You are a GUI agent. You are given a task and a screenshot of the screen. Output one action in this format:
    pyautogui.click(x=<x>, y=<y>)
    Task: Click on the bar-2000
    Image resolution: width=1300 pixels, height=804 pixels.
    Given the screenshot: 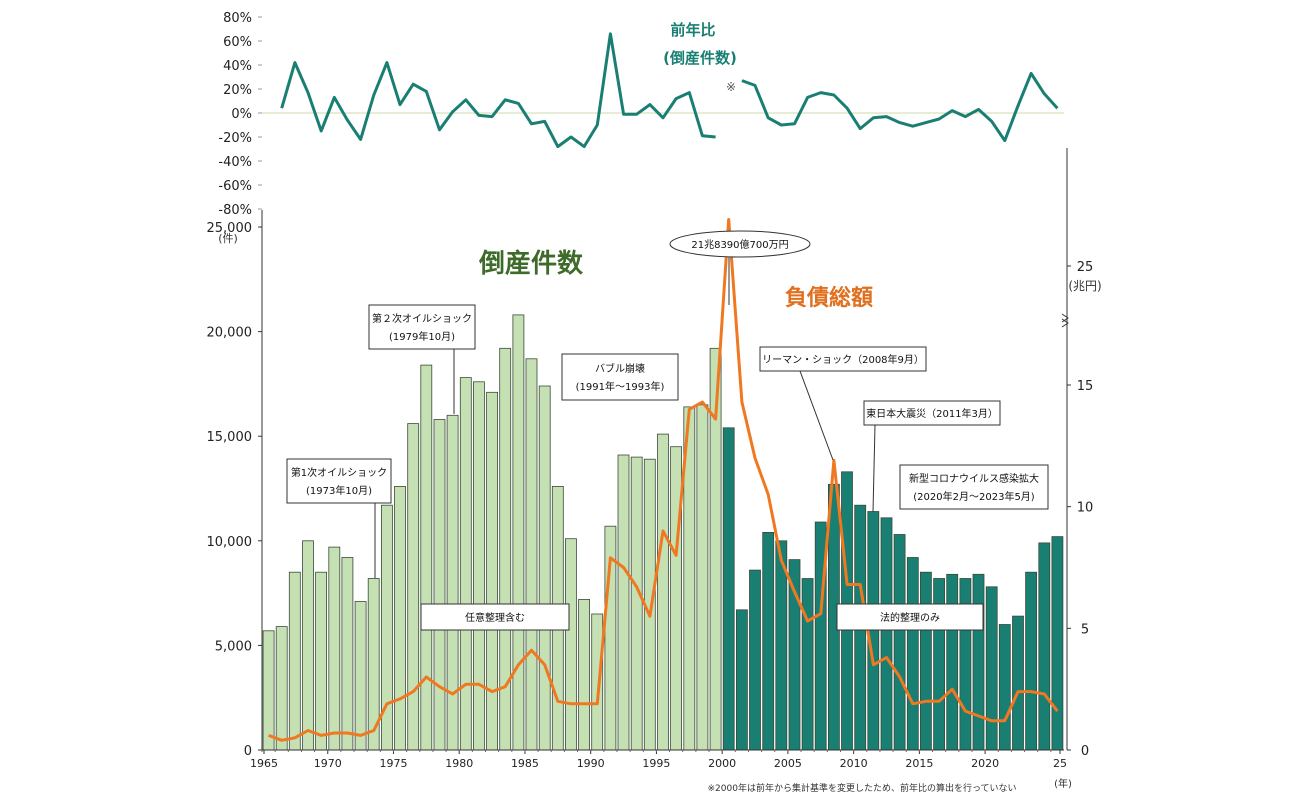 What is the action you would take?
    pyautogui.click(x=728, y=589)
    